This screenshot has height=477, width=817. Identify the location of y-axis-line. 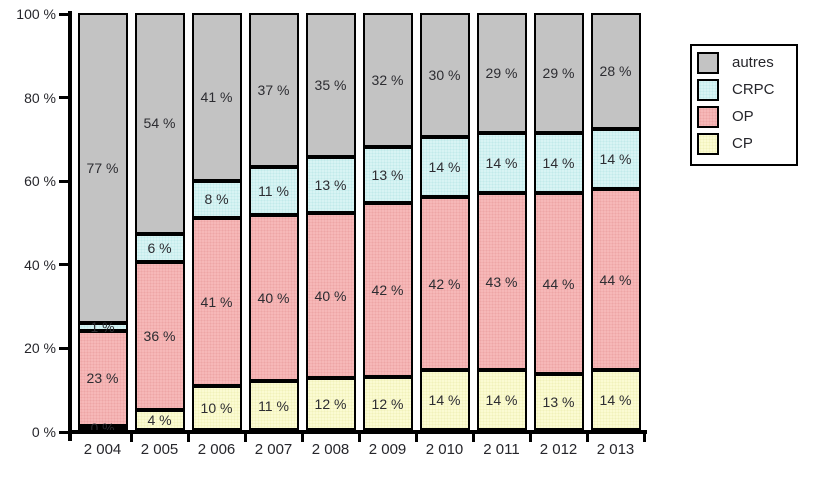
(70, 226).